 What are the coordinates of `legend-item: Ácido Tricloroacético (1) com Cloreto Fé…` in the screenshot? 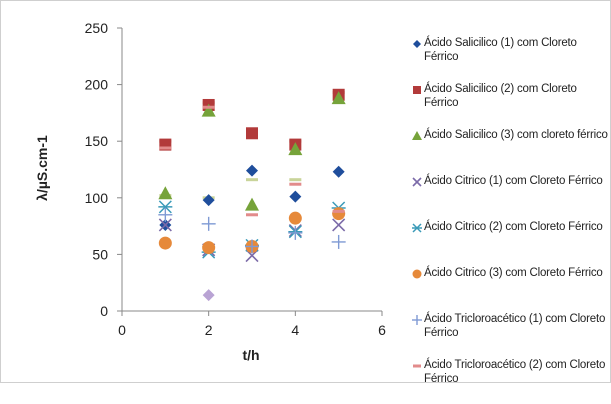 It's located at (510, 335).